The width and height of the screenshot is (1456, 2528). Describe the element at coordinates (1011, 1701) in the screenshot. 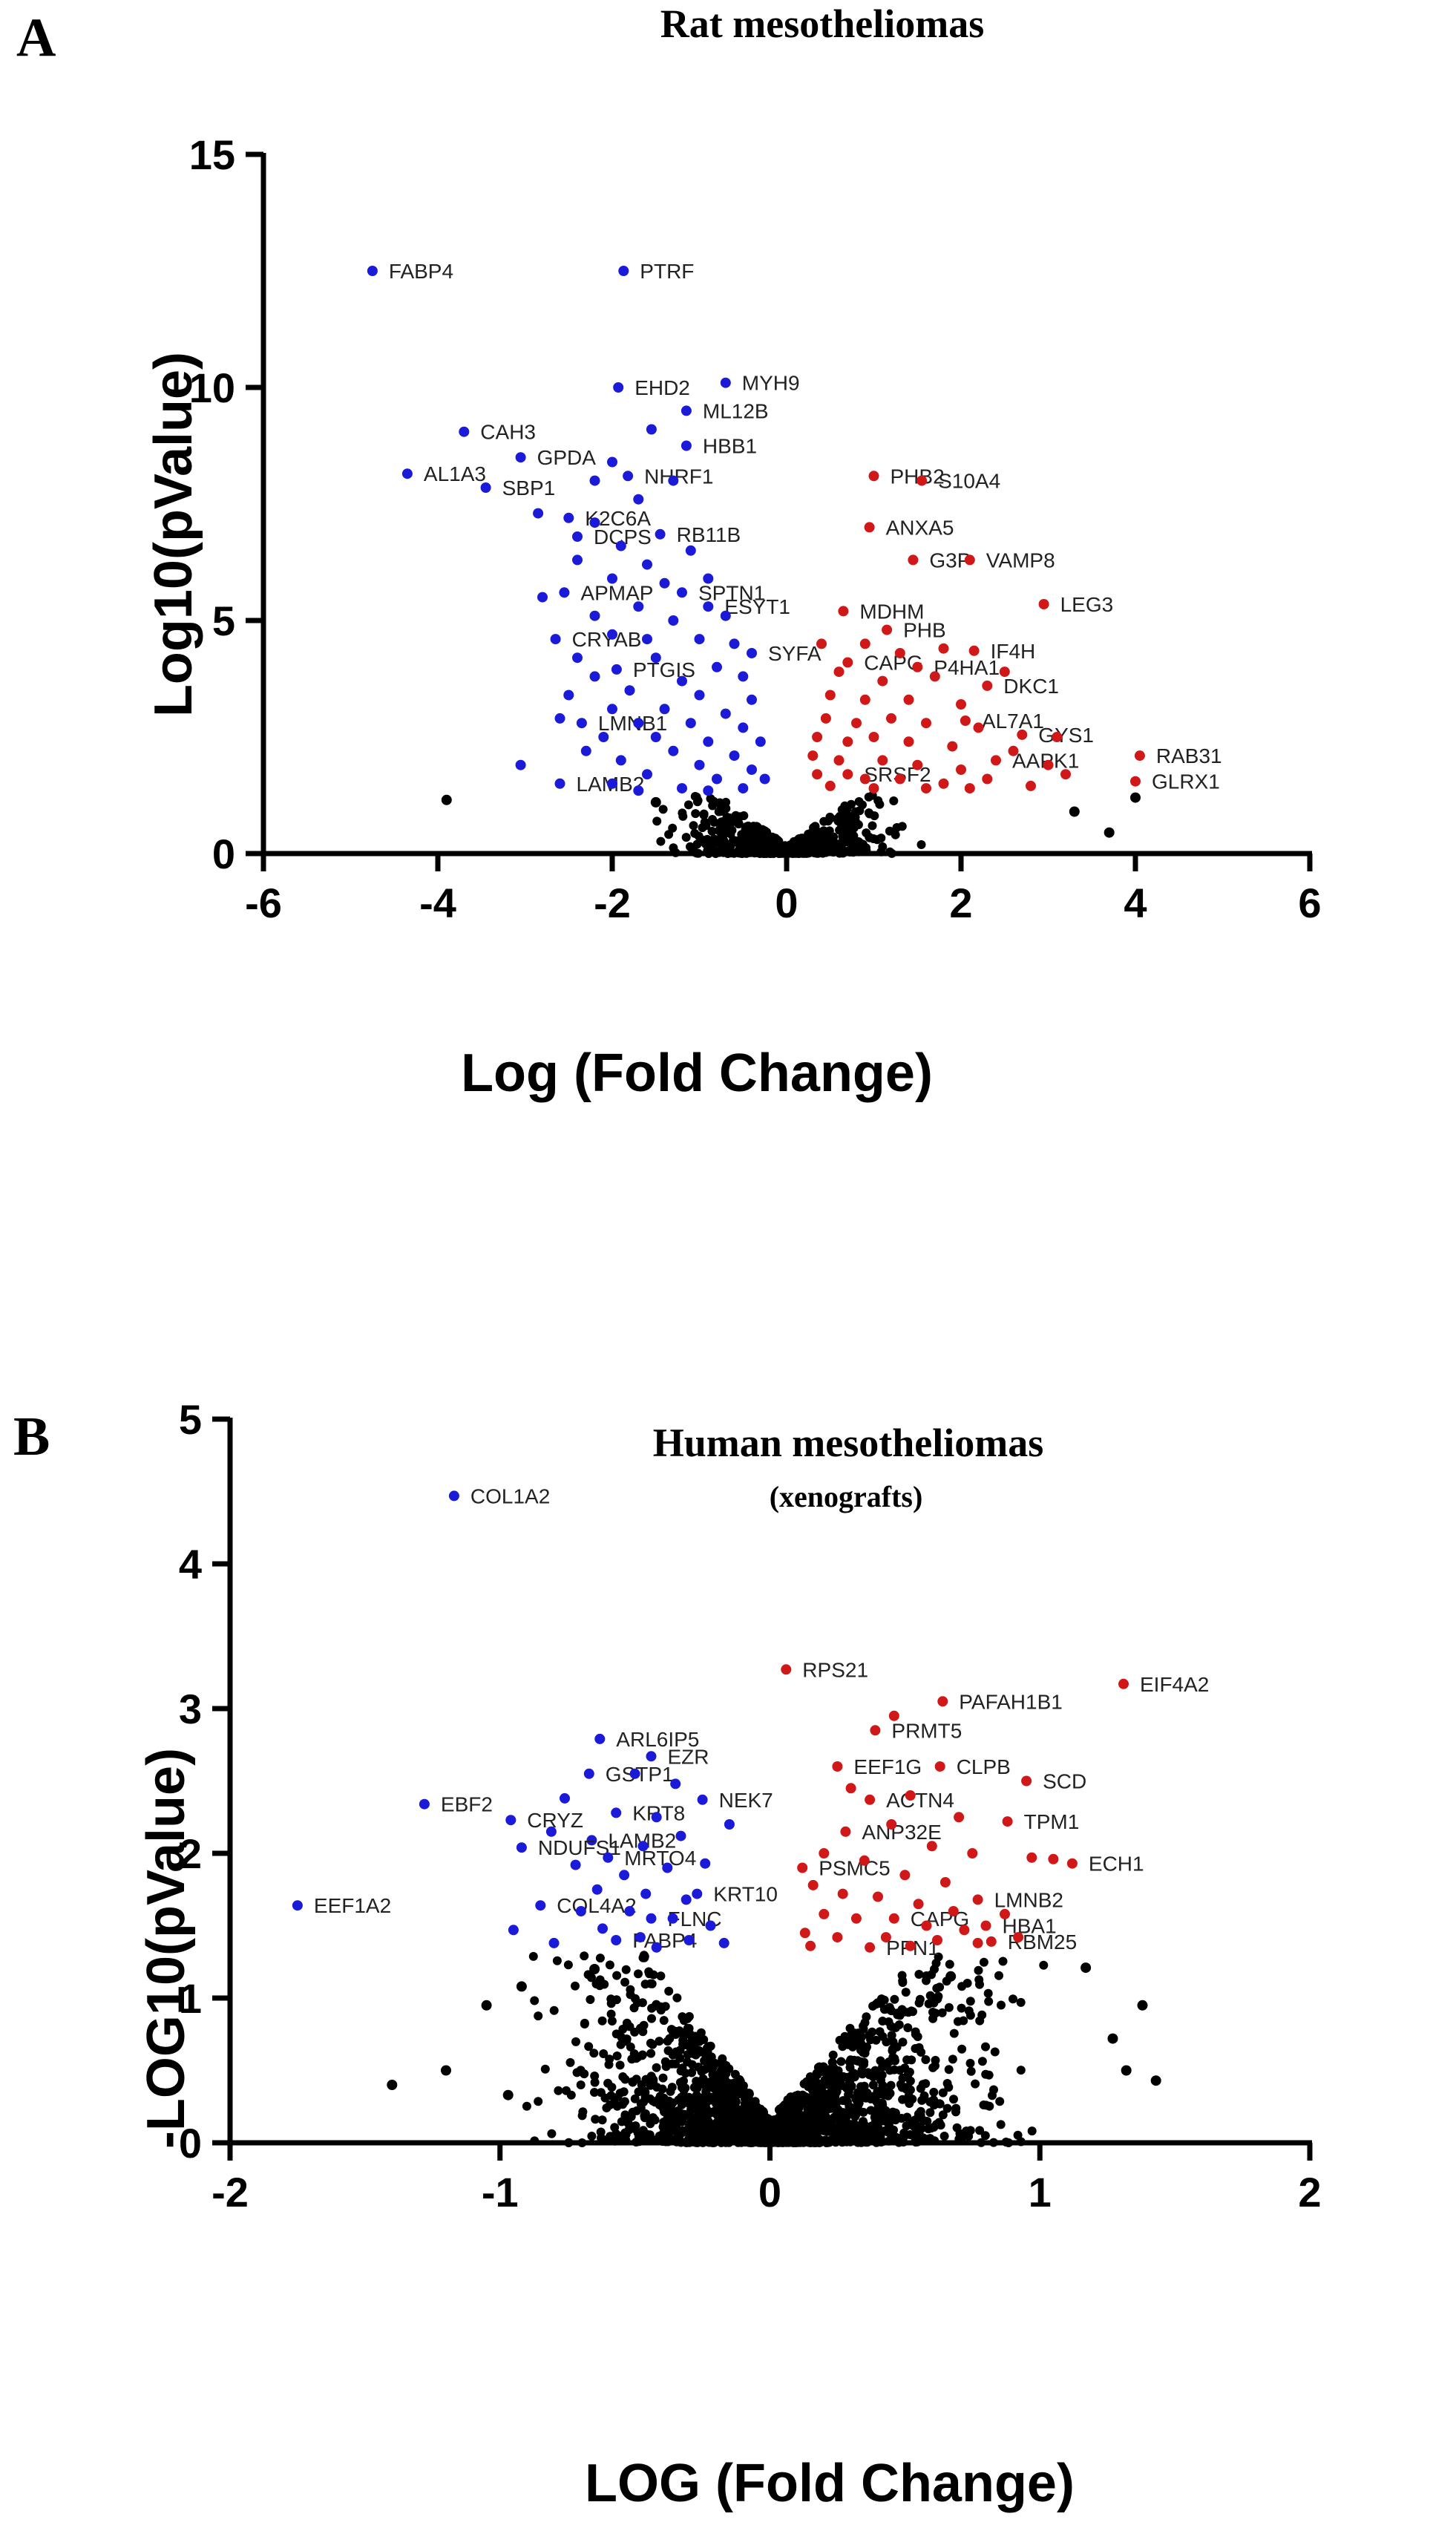

I see `point-label: PAFAH1B1` at that location.